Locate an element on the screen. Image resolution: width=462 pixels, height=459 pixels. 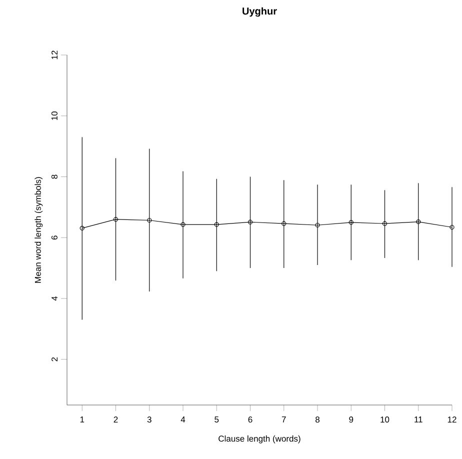
x-tick-label: 2 is located at coordinates (116, 419).